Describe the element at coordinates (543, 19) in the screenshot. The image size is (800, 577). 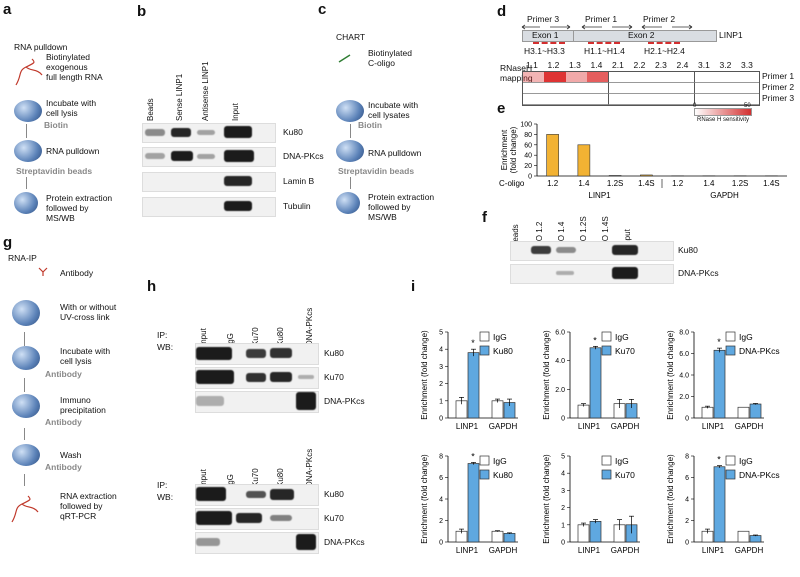
I see `primer-3-label: Primer 3` at that location.